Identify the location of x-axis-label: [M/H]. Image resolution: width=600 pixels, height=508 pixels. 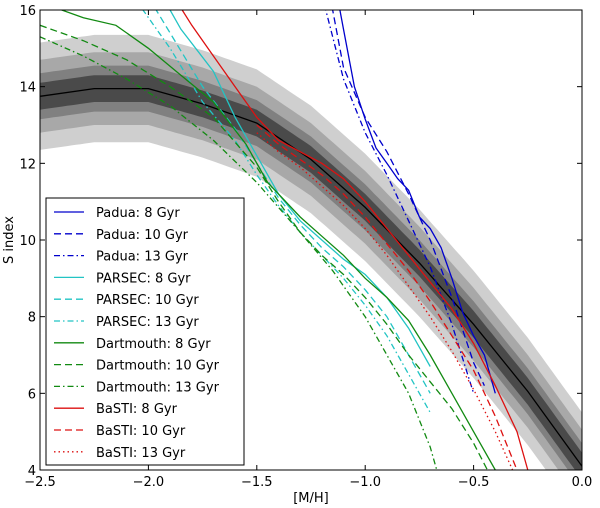
(311, 498).